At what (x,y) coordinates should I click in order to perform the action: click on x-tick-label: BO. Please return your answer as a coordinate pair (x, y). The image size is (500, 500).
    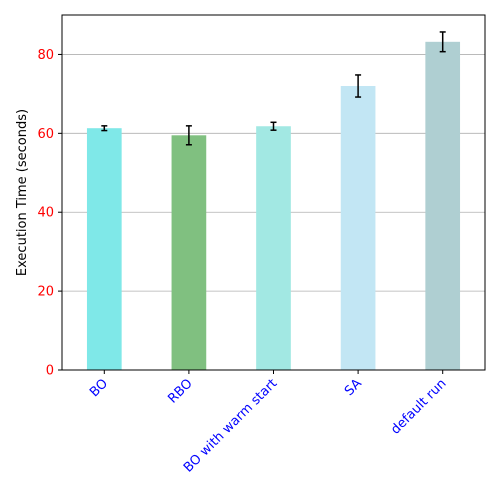
    Looking at the image, I should click on (99, 388).